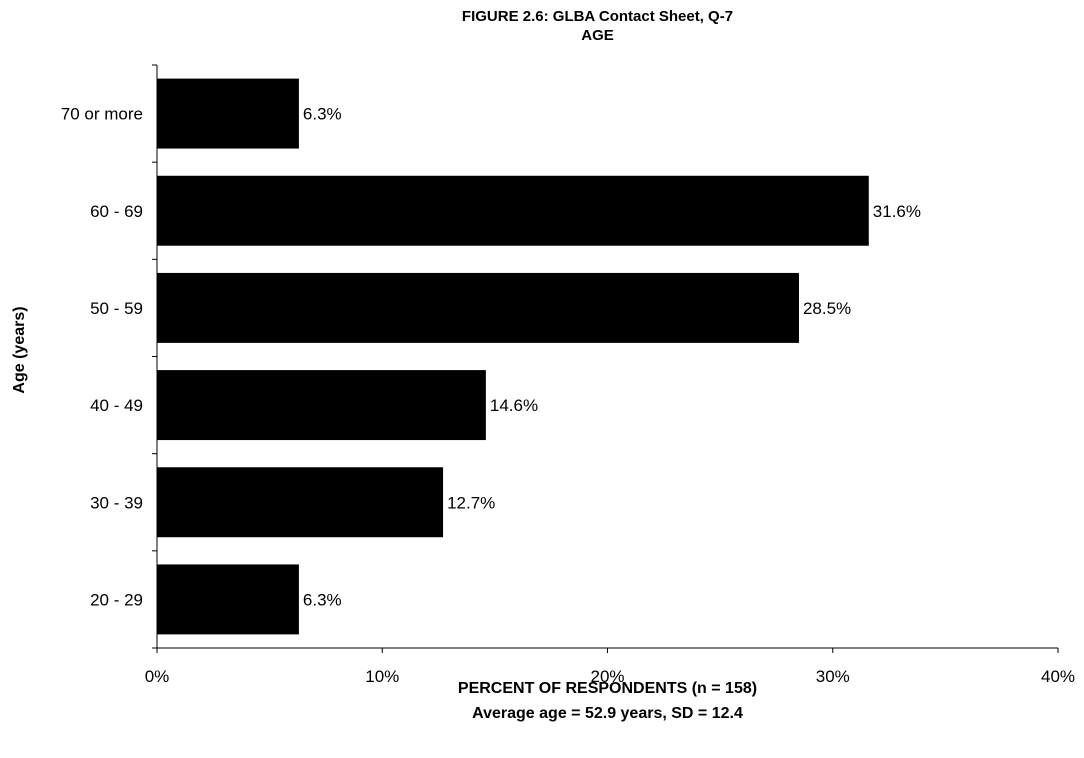  Describe the element at coordinates (382, 676) in the screenshot. I see `x-tick-label: 10%` at that location.